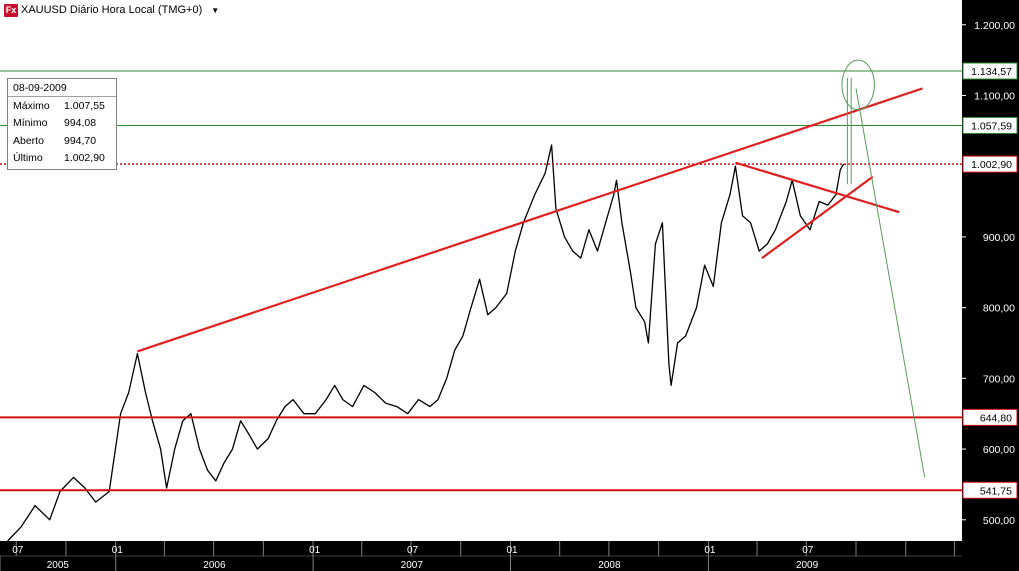 This screenshot has height=571, width=1019. I want to click on info-row-last: Último 1.002,90, so click(63, 159).